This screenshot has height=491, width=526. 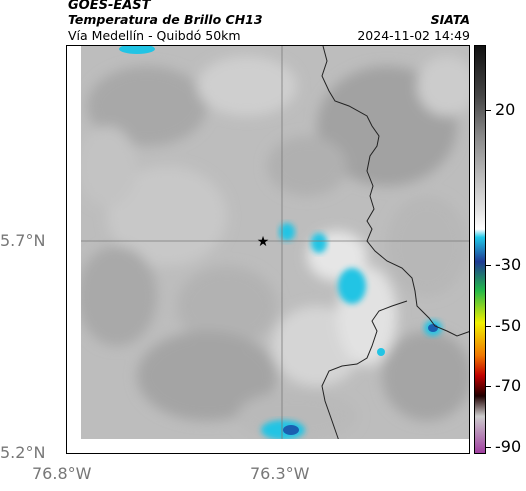 What do you see at coordinates (263, 242) in the screenshot?
I see `star-icon: ★` at bounding box center [263, 242].